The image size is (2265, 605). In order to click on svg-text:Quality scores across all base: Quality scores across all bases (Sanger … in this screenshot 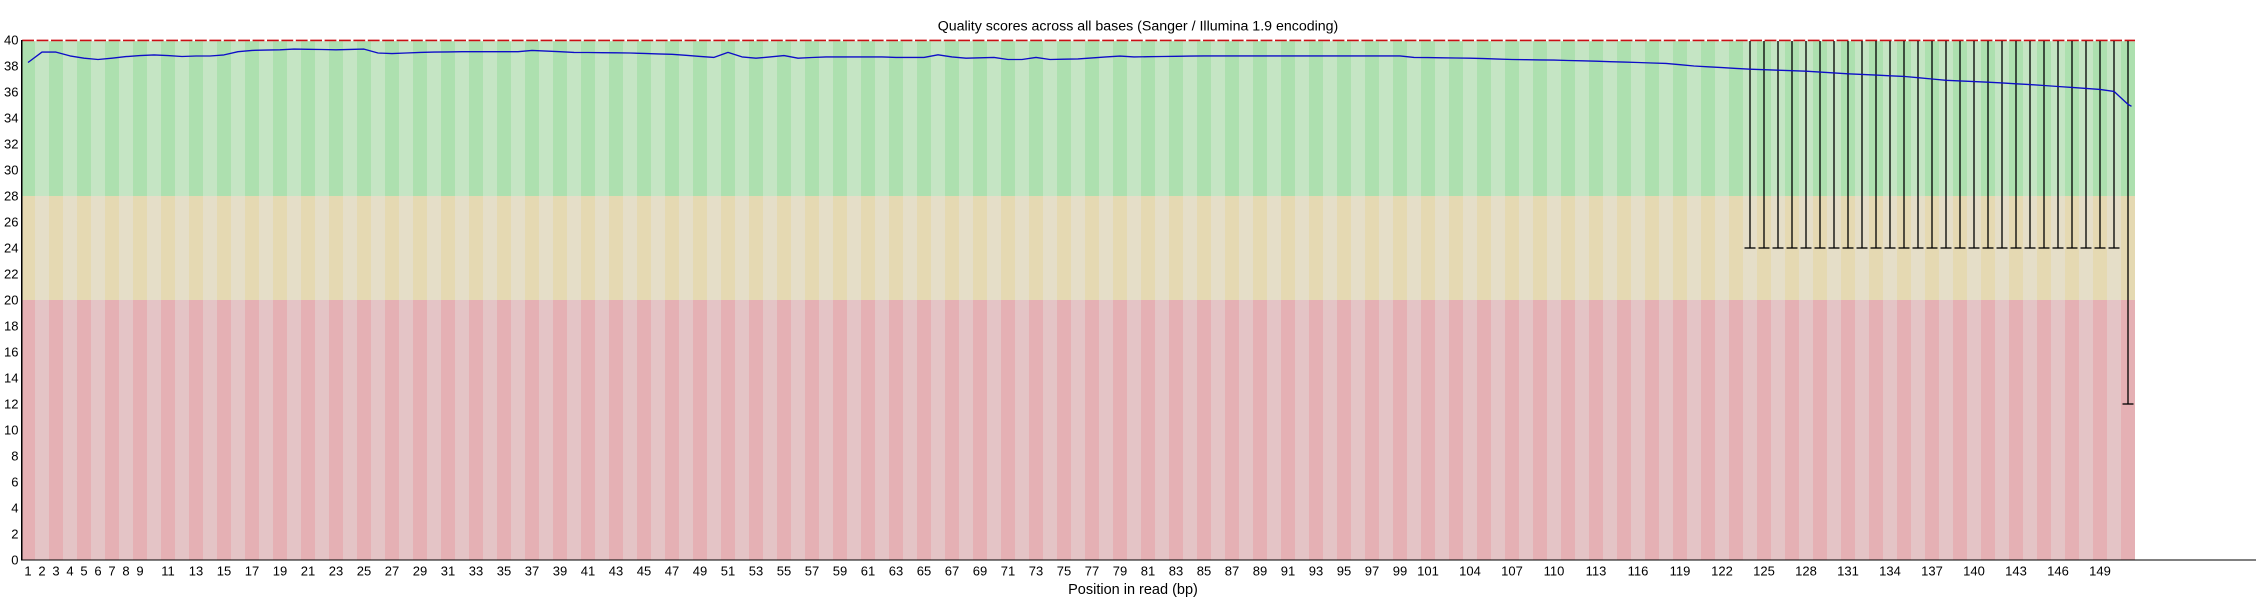, I will do `click(1138, 26)`.